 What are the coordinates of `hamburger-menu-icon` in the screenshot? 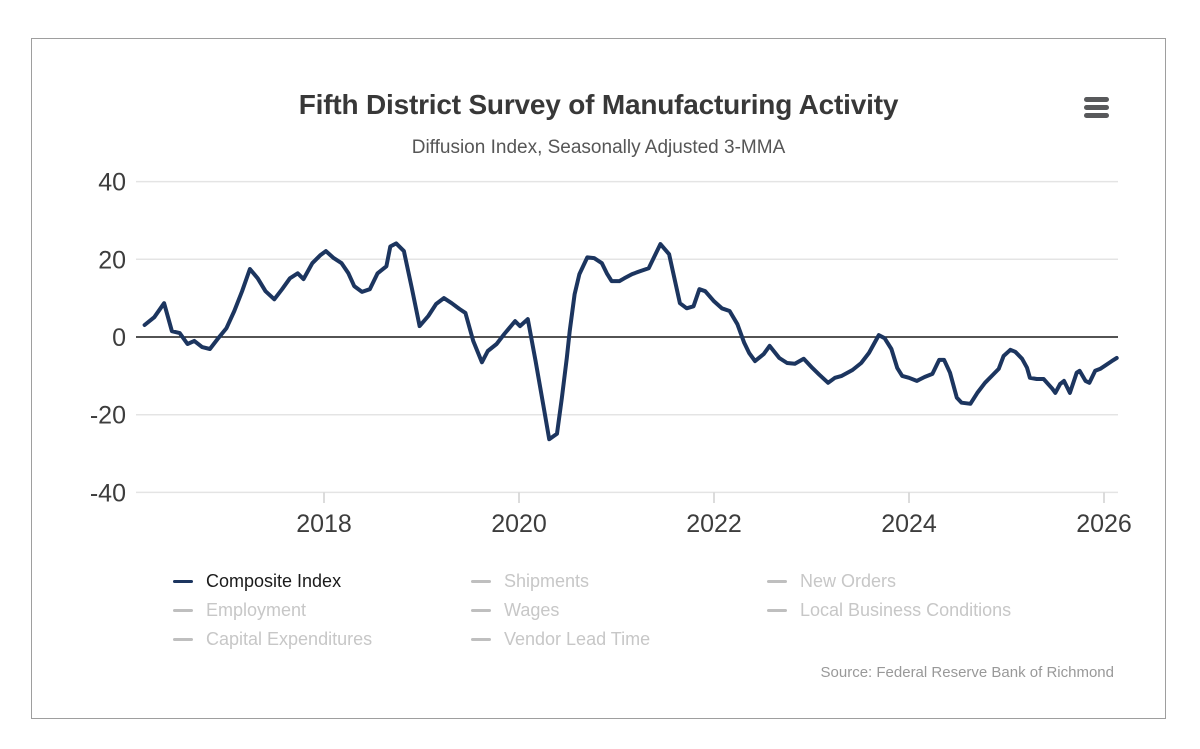 It's located at (1096, 107).